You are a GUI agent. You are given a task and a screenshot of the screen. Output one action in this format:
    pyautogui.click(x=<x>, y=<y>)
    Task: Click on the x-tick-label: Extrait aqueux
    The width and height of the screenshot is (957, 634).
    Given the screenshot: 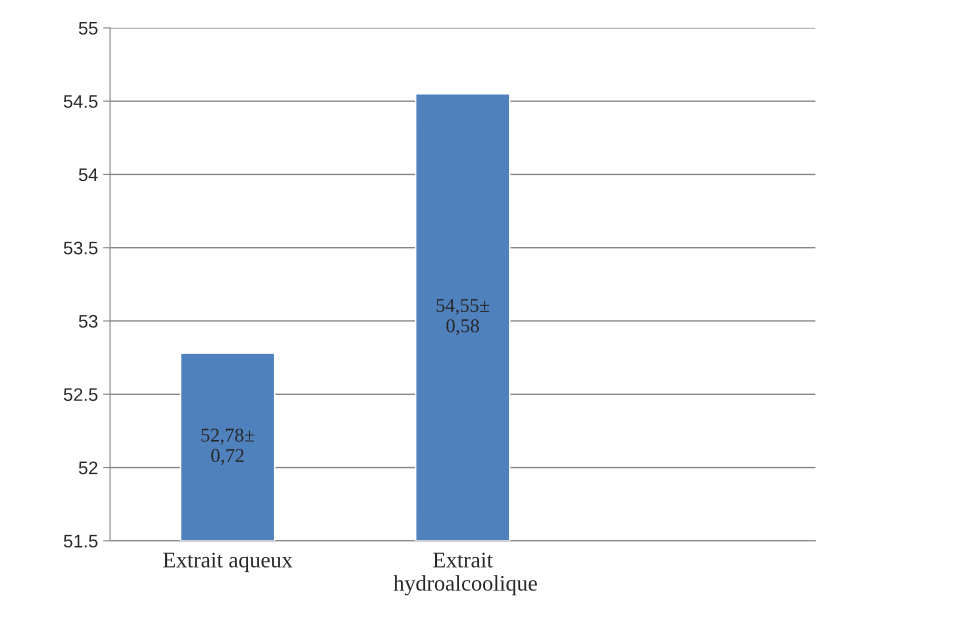 What is the action you would take?
    pyautogui.click(x=227, y=562)
    